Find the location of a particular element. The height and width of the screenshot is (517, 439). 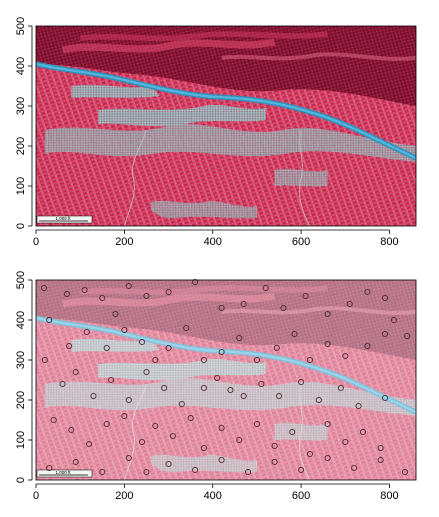

x-tick-label-bottom: 400 is located at coordinates (213, 496).